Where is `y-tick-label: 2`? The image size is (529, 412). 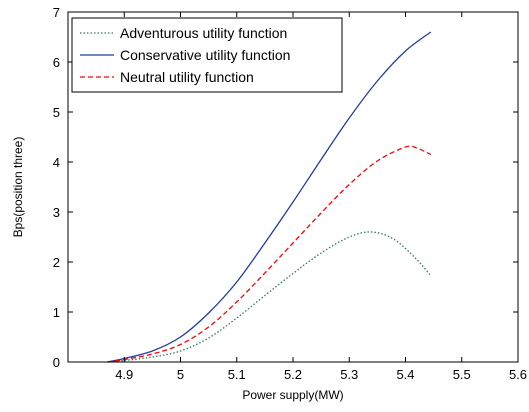 y-tick-label: 2 is located at coordinates (56, 262).